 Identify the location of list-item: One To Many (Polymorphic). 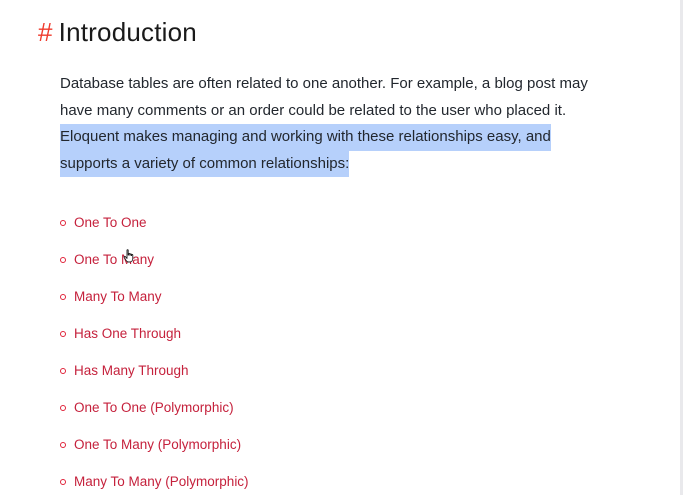
(154, 444).